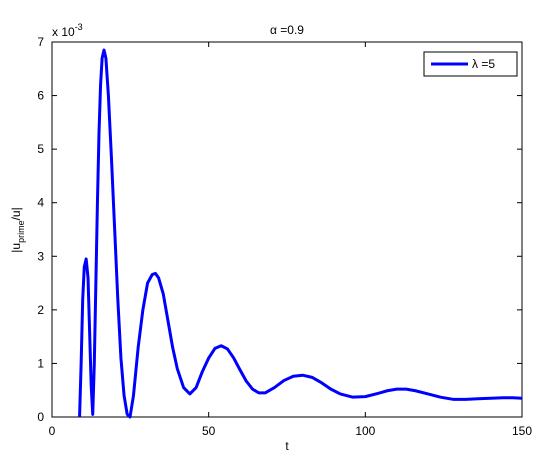 This screenshot has width=545, height=461. I want to click on y-tick-label: 6, so click(40, 96).